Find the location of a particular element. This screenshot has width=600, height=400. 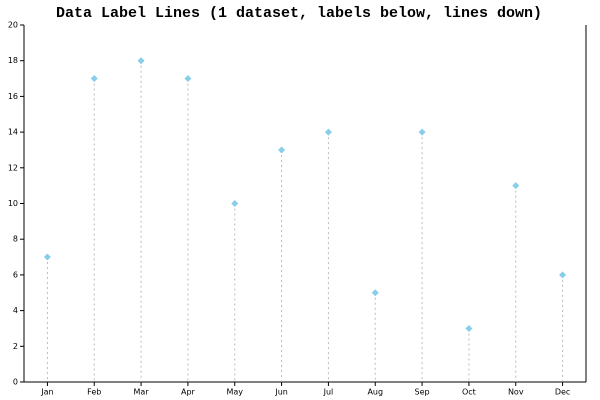

y-tick-label: 12 is located at coordinates (13, 167).